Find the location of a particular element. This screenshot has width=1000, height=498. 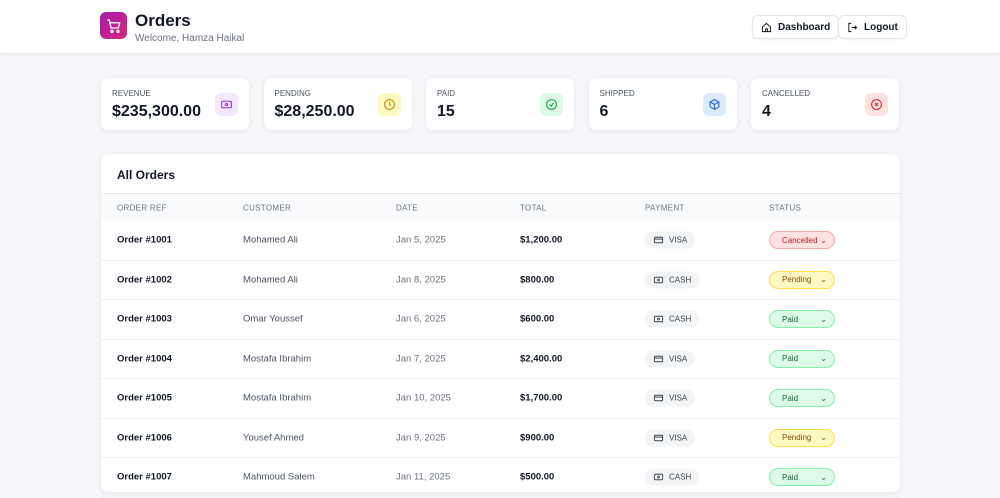

stat-card-revenue: REVENUE $235,300.00 is located at coordinates (175, 104).